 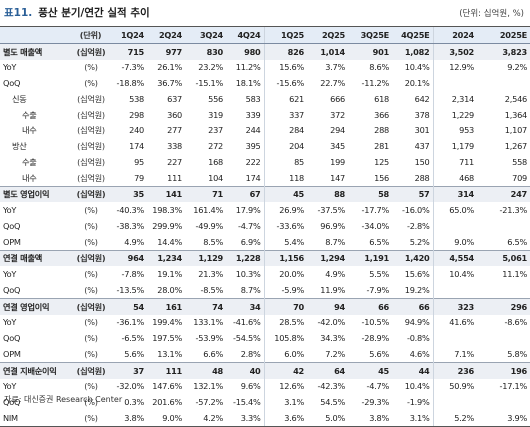 What do you see at coordinates (285, 35) in the screenshot?
I see `column-header: 1Q25` at bounding box center [285, 35].